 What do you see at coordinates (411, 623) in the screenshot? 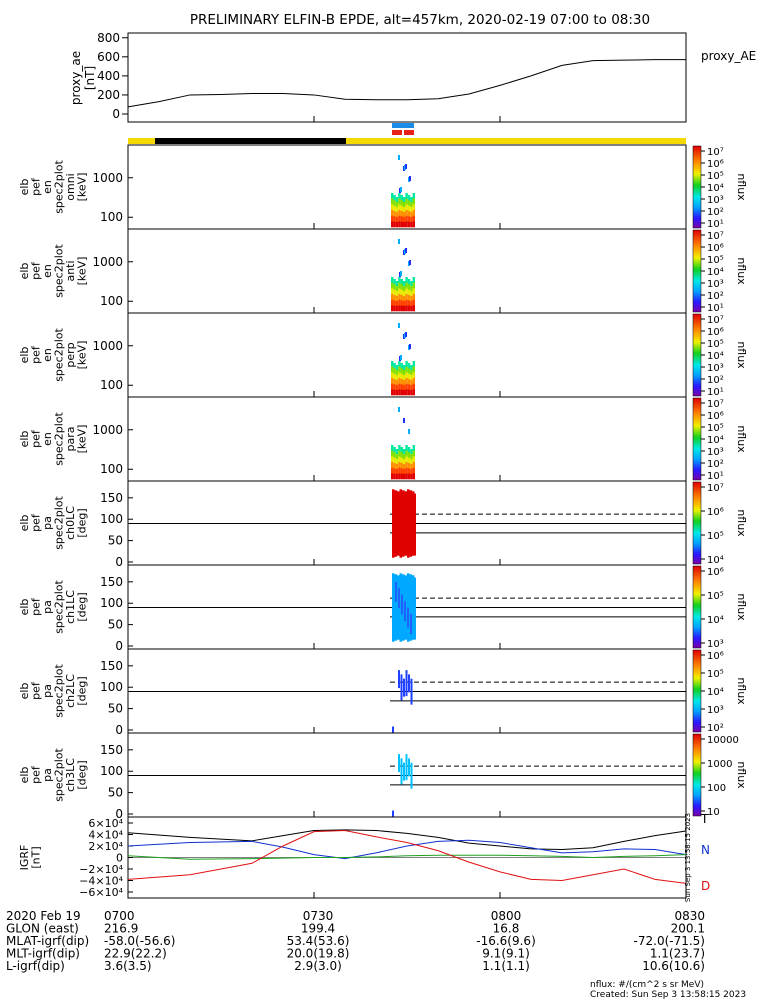
I see `pa_ch1-pa-speck` at bounding box center [411, 623].